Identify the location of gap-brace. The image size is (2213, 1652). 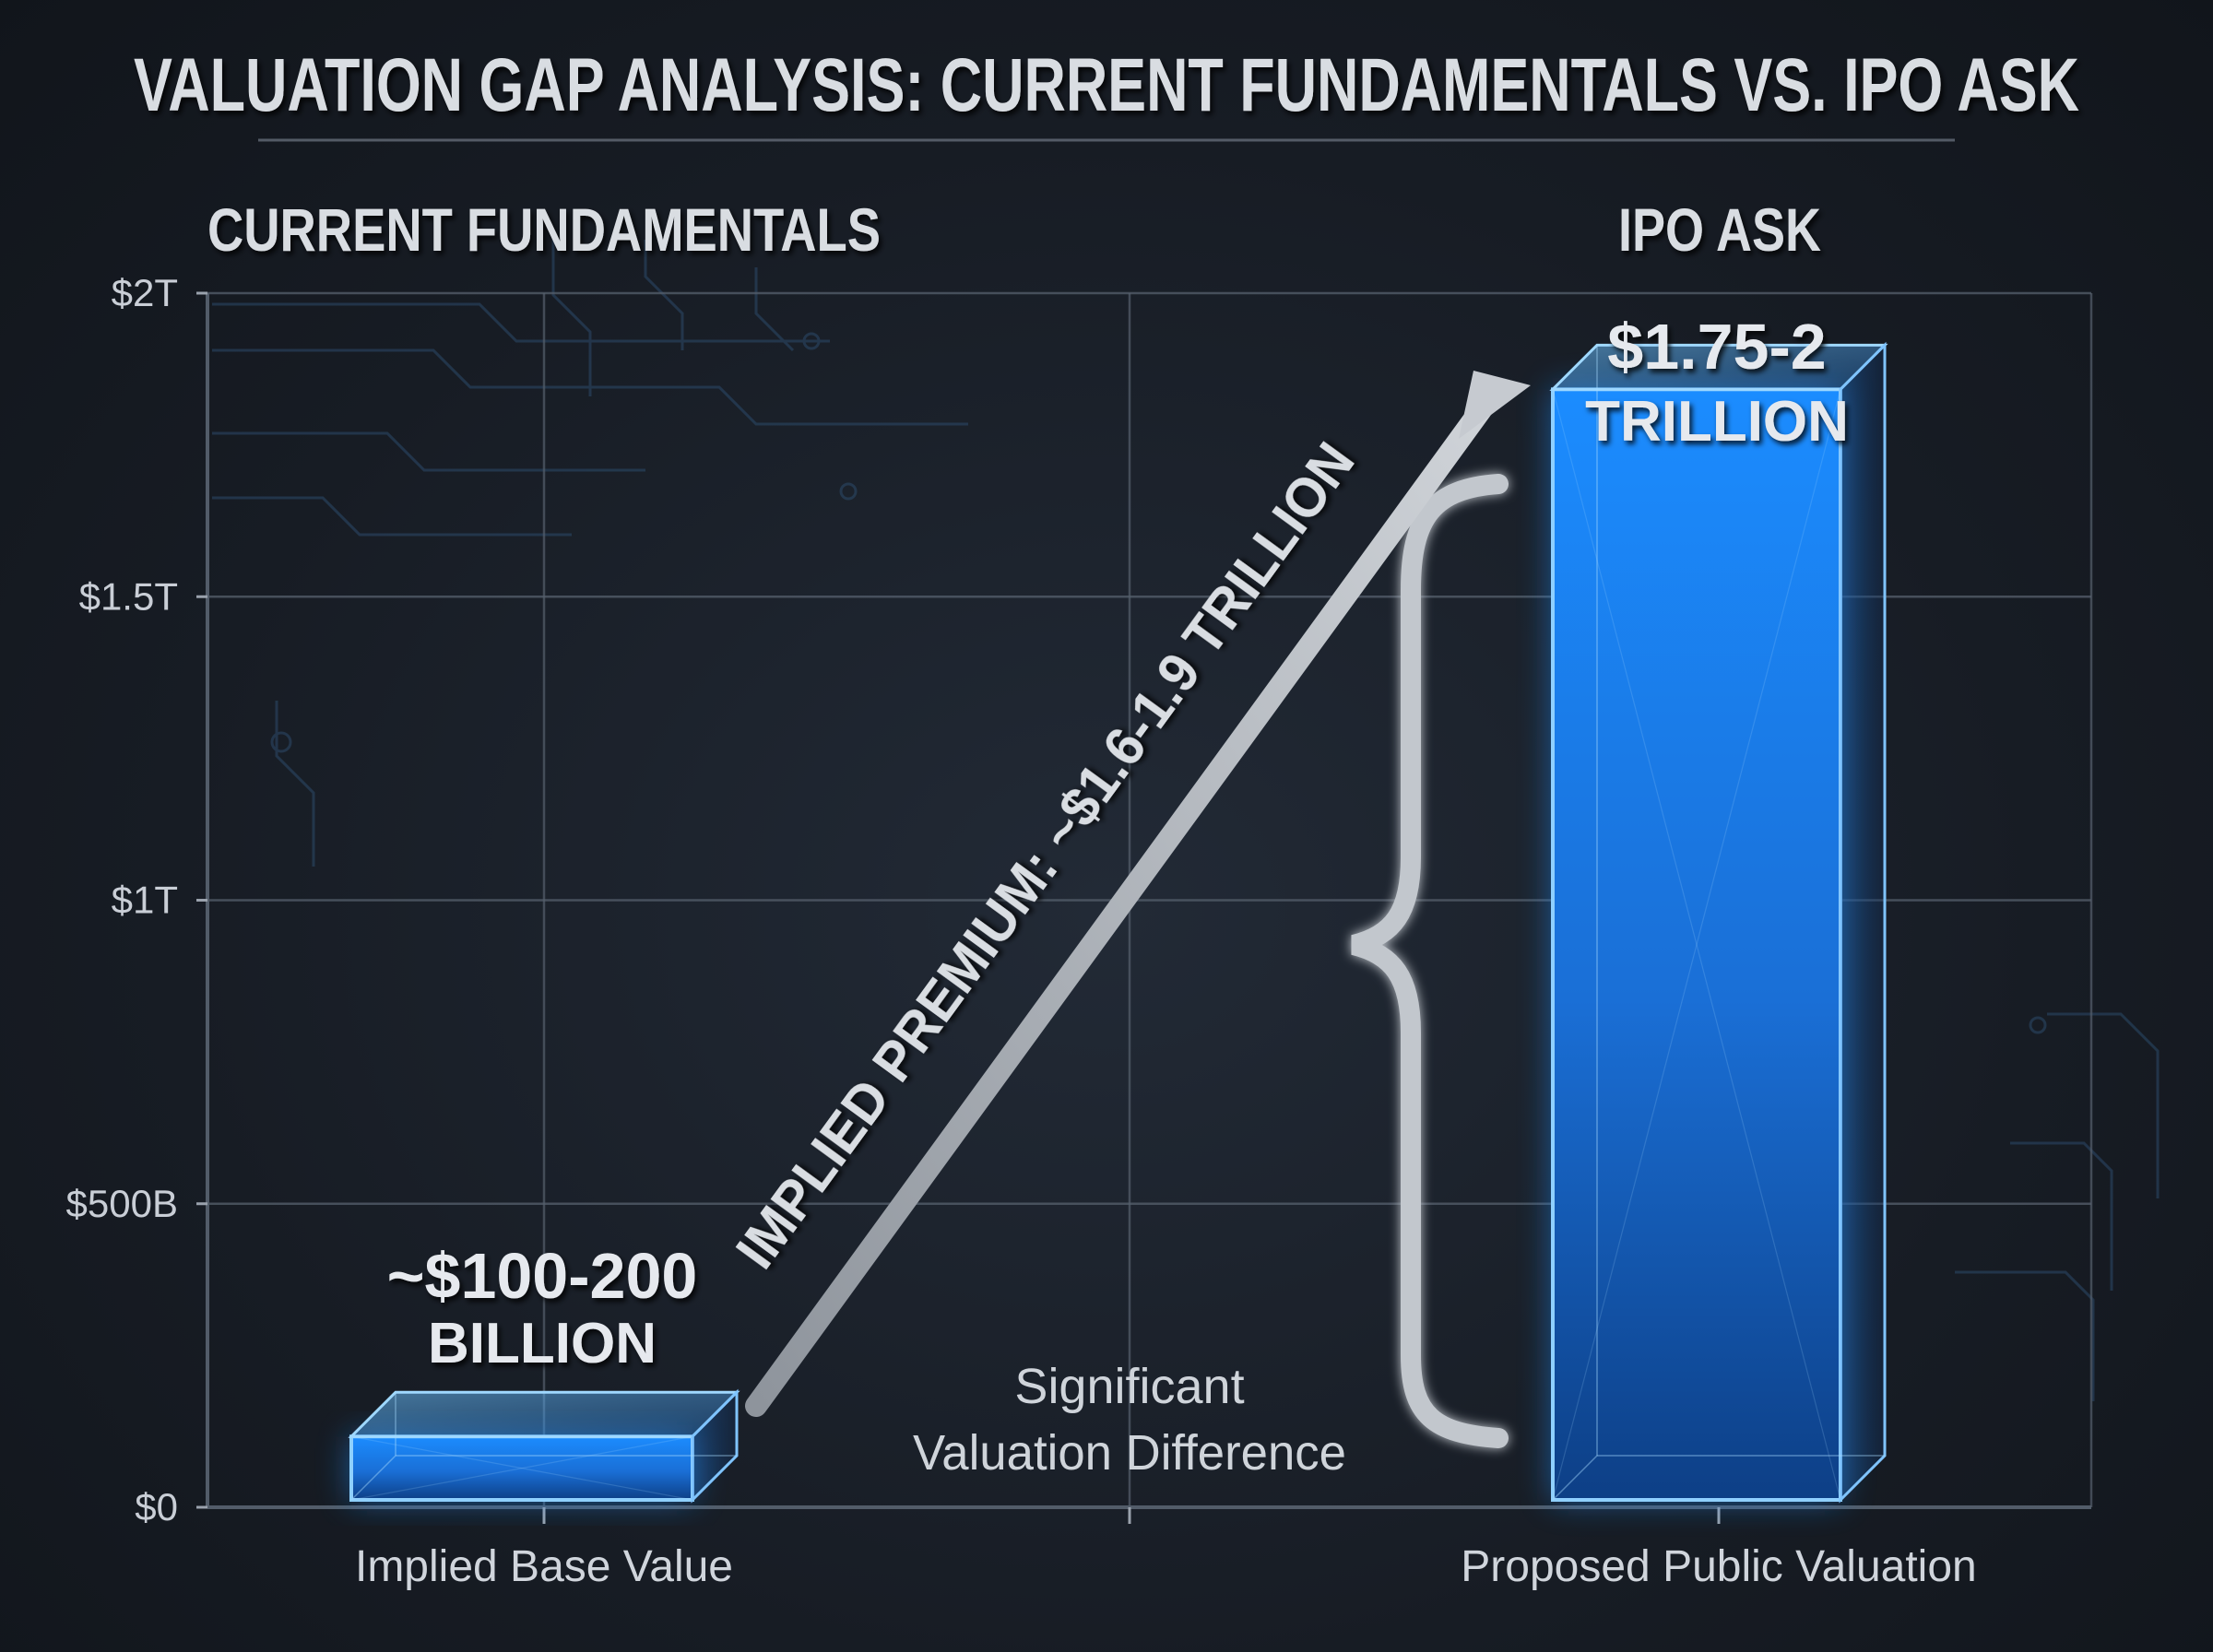
(1430, 961).